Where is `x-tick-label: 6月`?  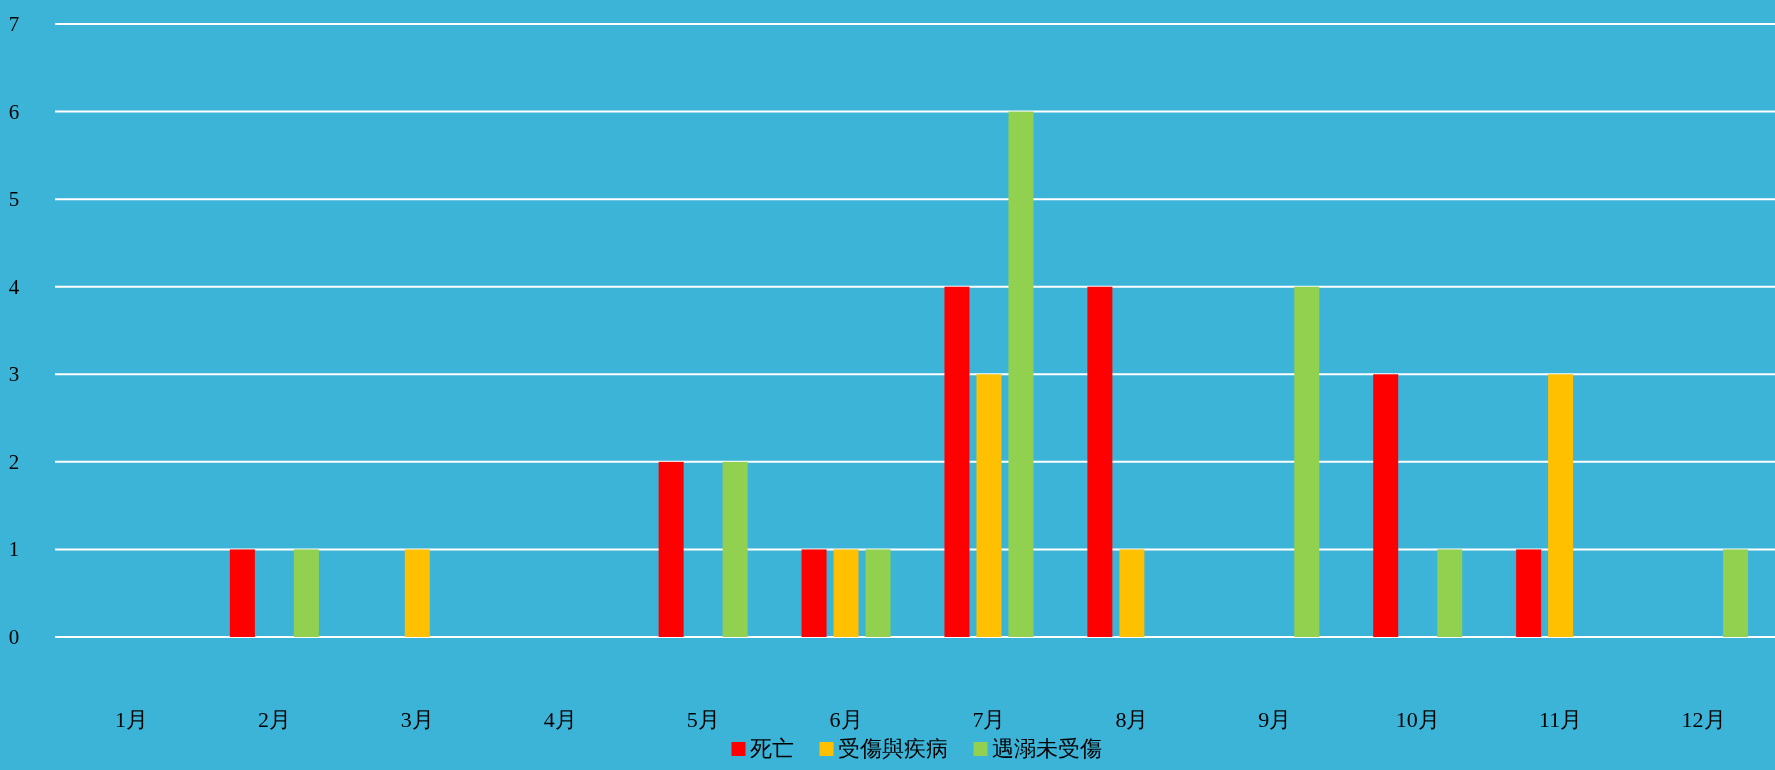
x-tick-label: 6月 is located at coordinates (846, 719).